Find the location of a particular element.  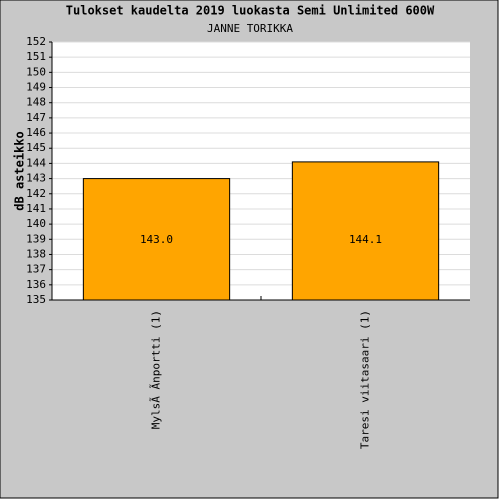

x-tick-label: Taresi viitasaari (1) is located at coordinates (365, 379).